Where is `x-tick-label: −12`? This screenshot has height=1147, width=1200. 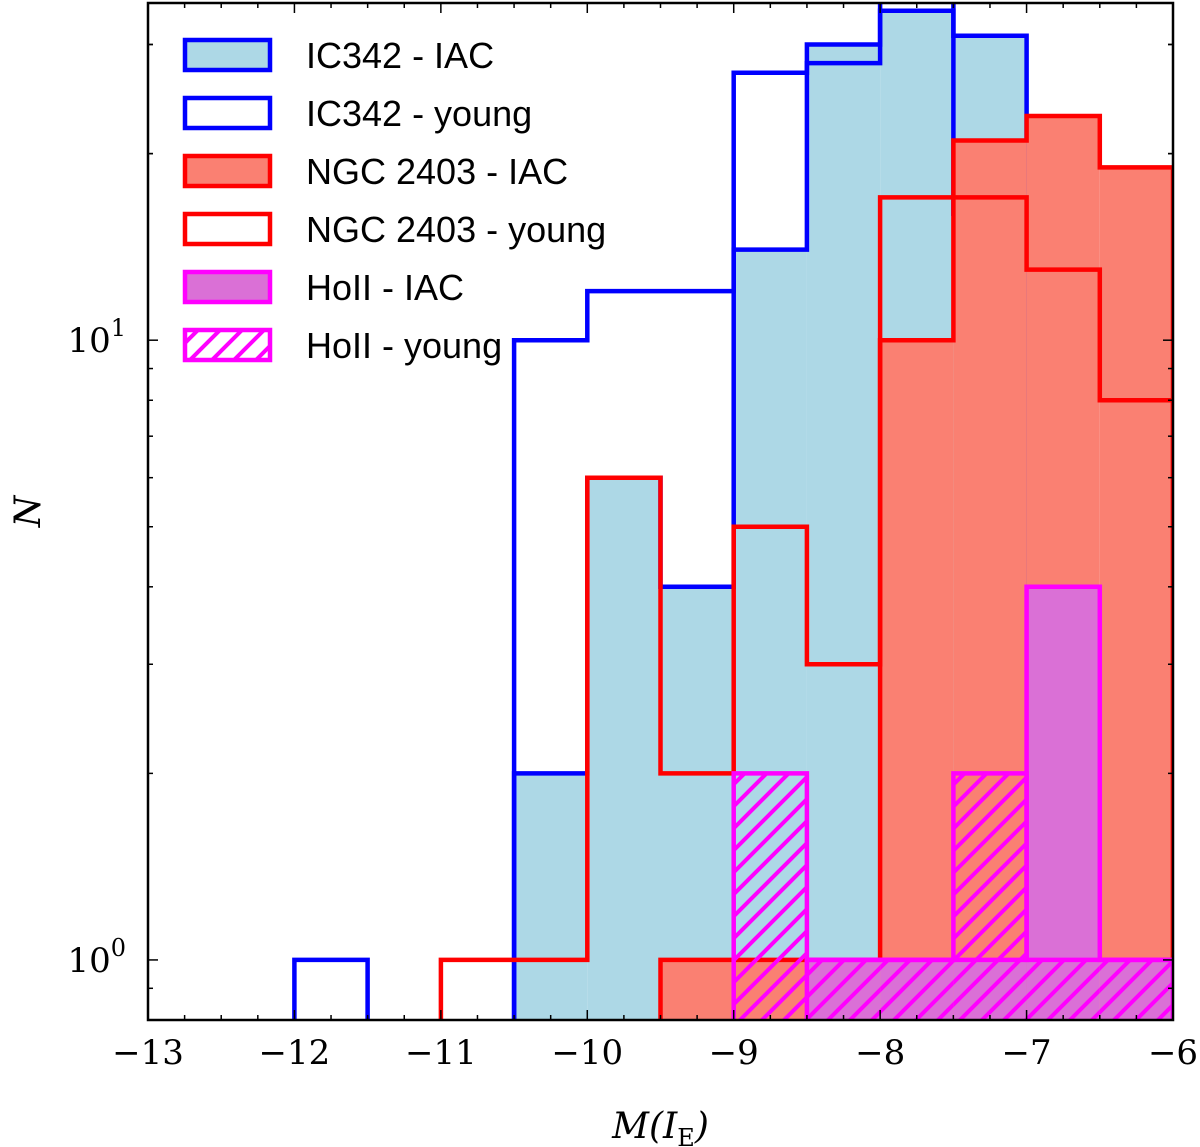 x-tick-label: −12 is located at coordinates (295, 1053).